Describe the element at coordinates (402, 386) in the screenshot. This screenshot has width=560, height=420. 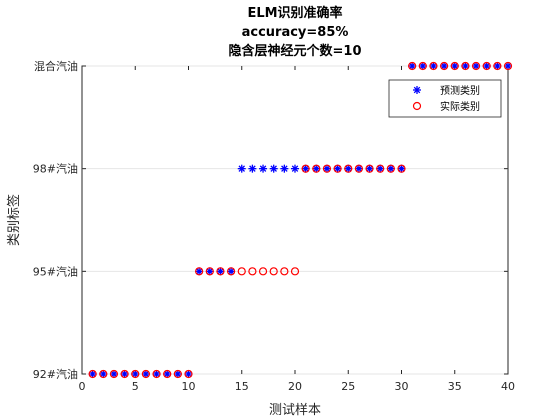
I see `x-tick-label: 30` at that location.